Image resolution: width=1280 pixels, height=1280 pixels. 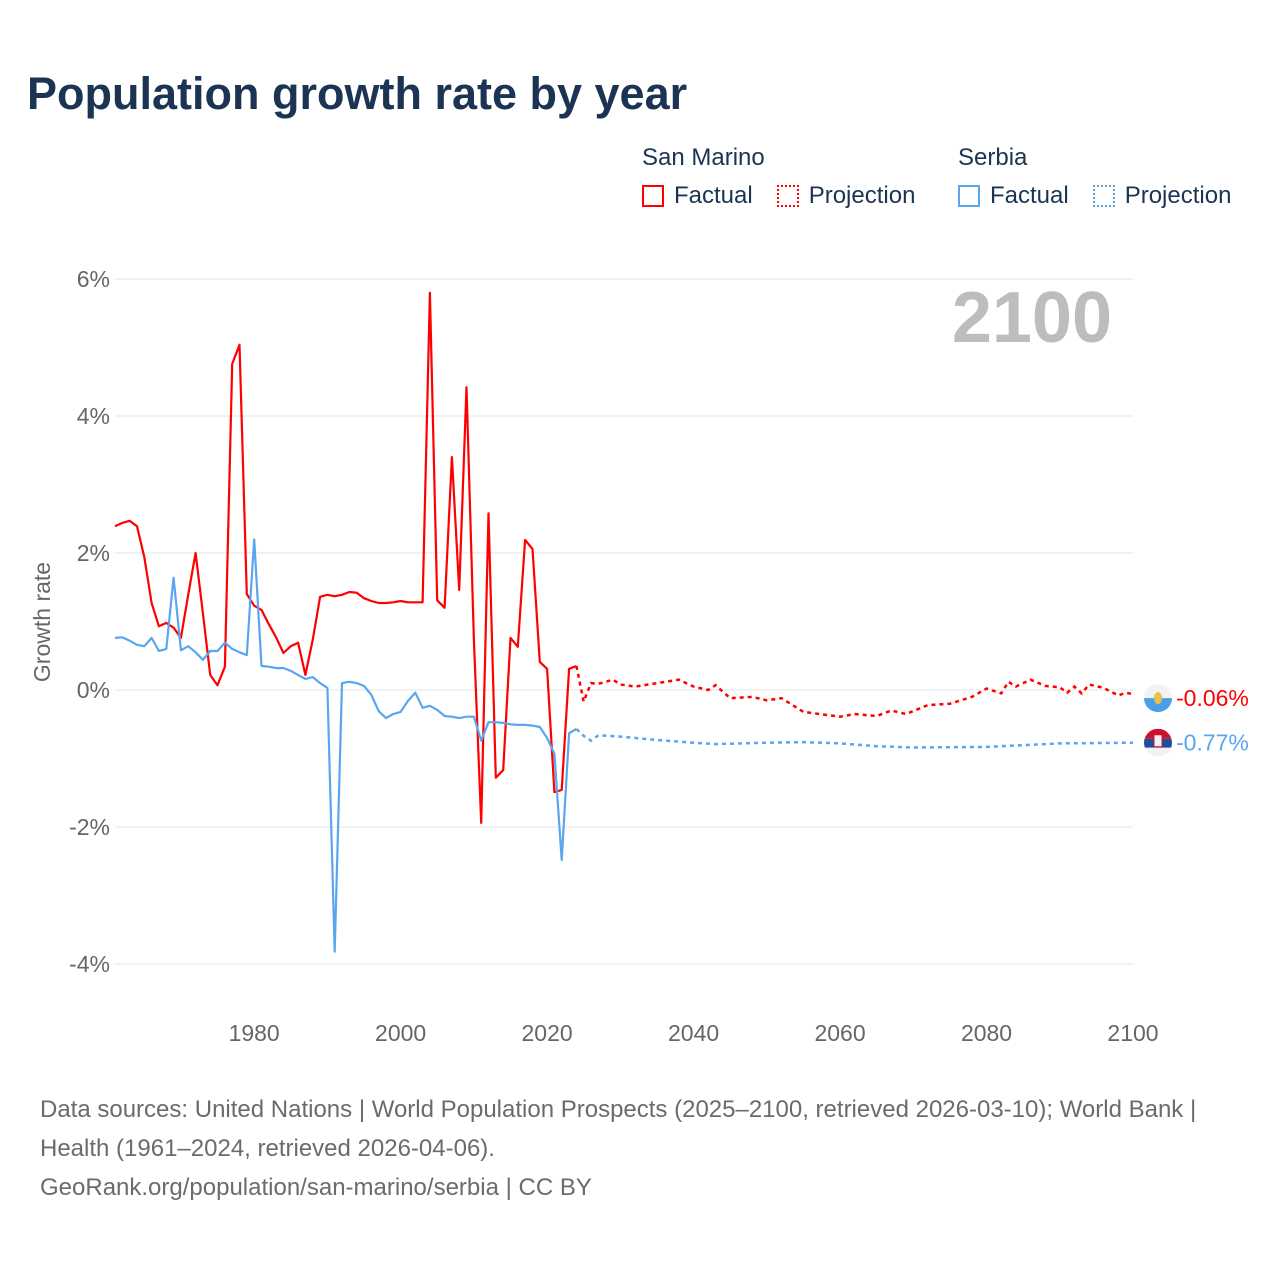 I want to click on legend-group-name: Serbia, so click(x=993, y=157).